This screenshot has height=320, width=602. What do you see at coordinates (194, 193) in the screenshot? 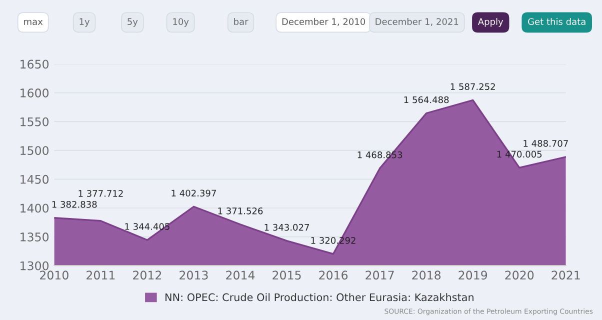
I see `data-label: 1 402.397` at bounding box center [194, 193].